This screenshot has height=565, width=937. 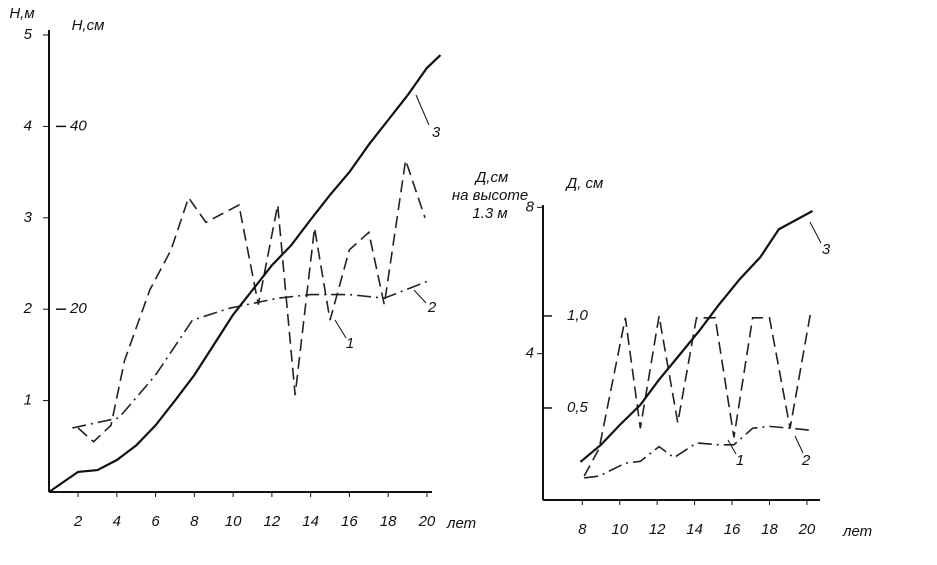 What do you see at coordinates (78, 125) in the screenshot?
I see `y2-tick-label: 40` at bounding box center [78, 125].